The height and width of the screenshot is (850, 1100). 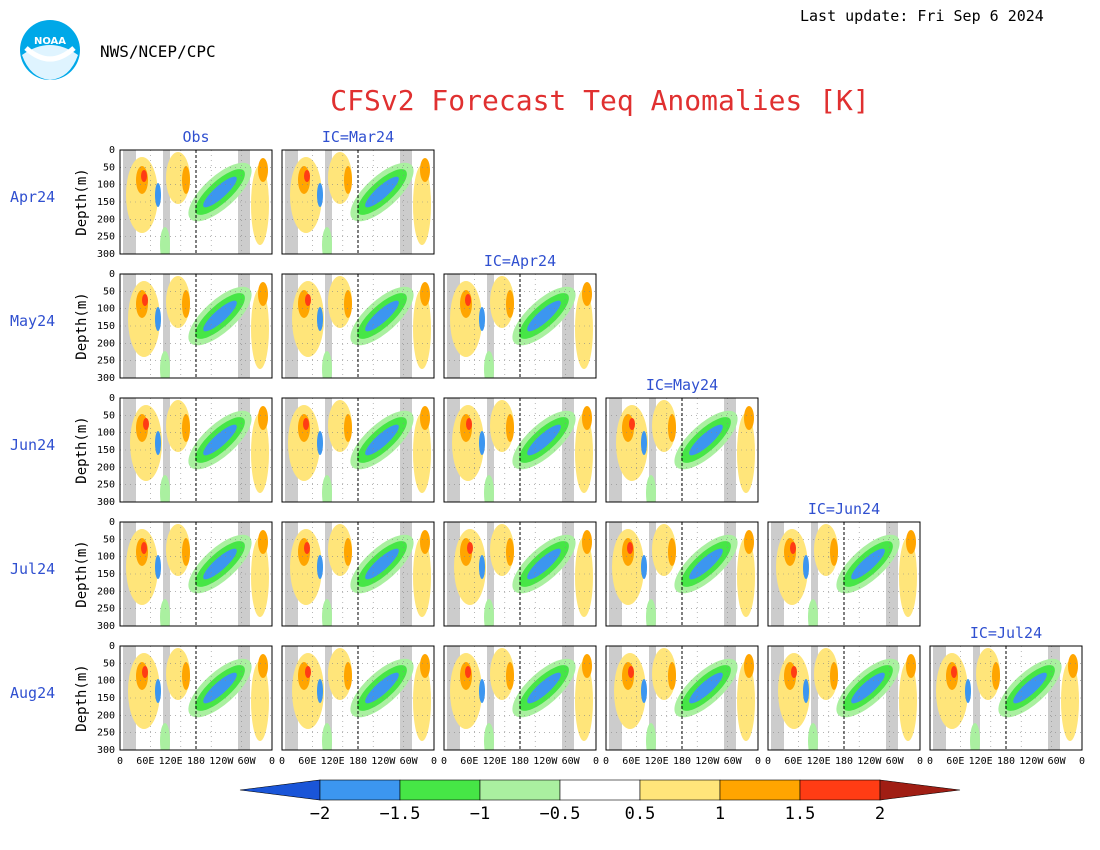 I want to click on colorbar-label: −0.5, so click(x=560, y=814).